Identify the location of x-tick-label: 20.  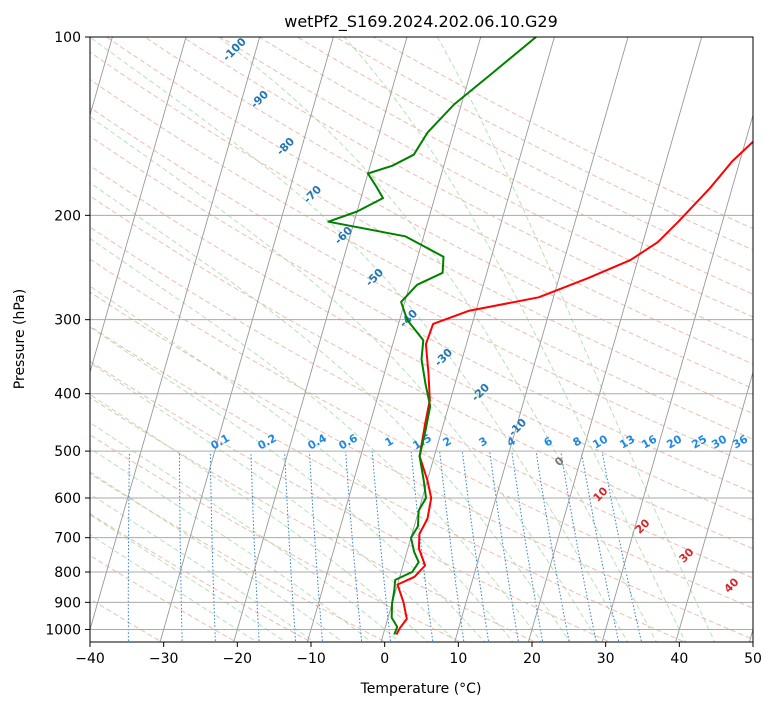
(532, 659).